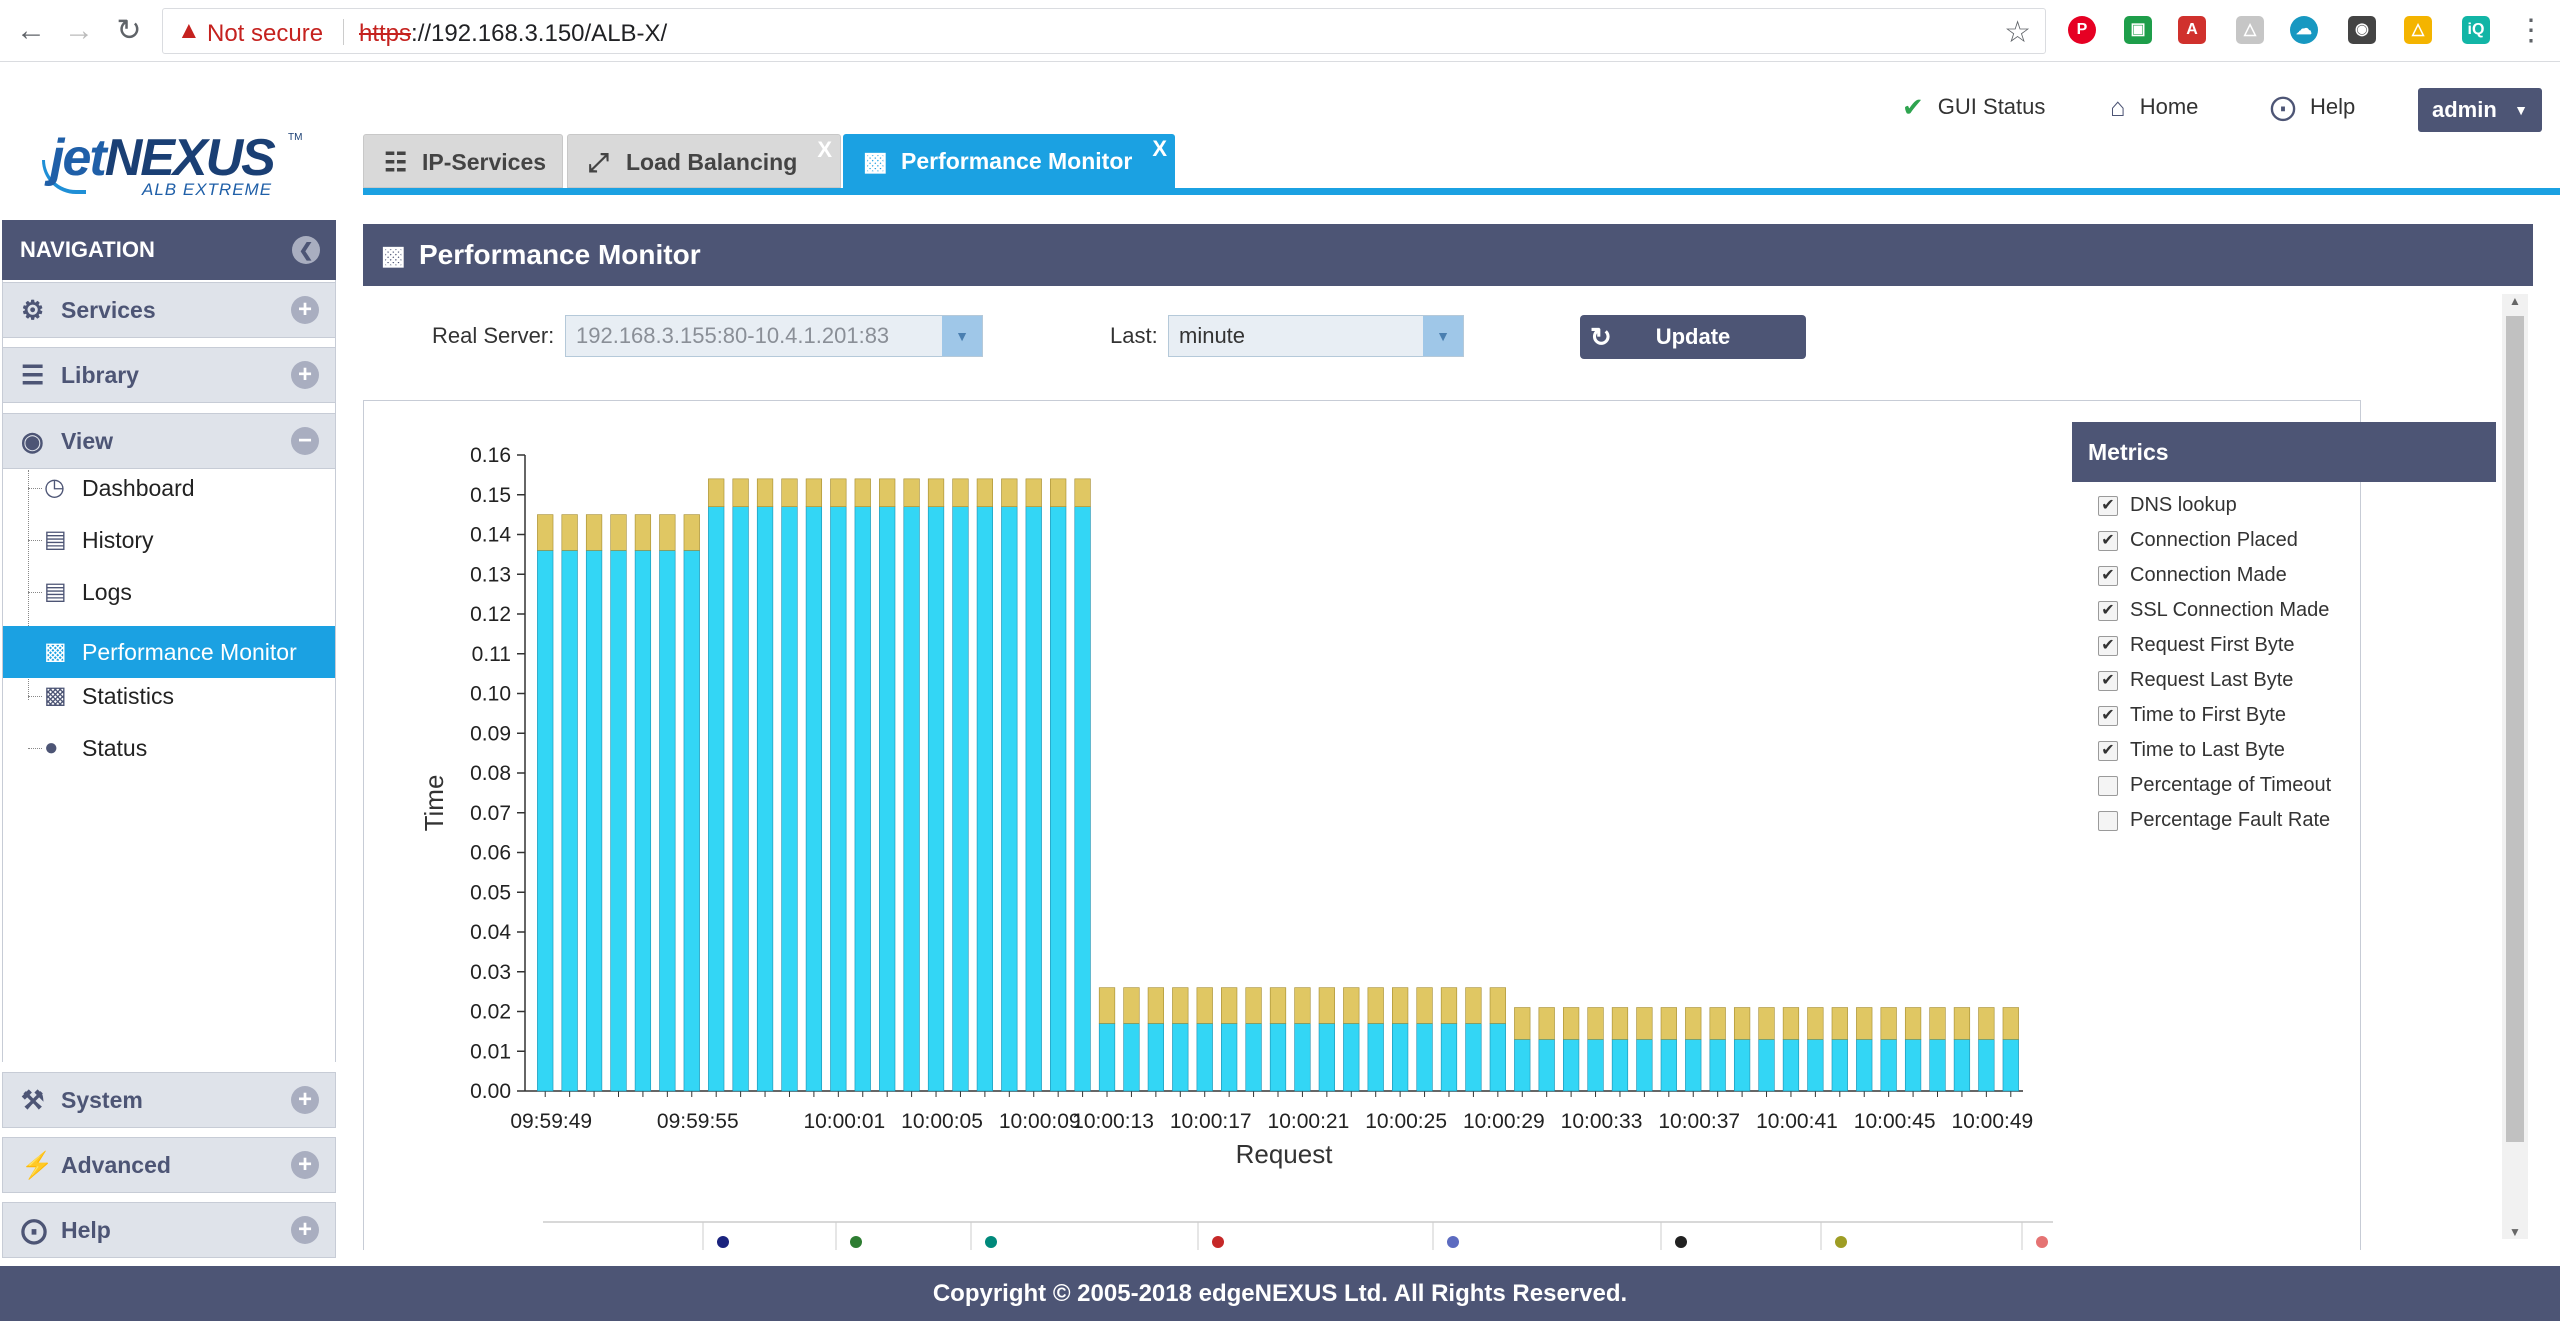  Describe the element at coordinates (1159, 148) in the screenshot. I see `tab-close-button: X` at that location.